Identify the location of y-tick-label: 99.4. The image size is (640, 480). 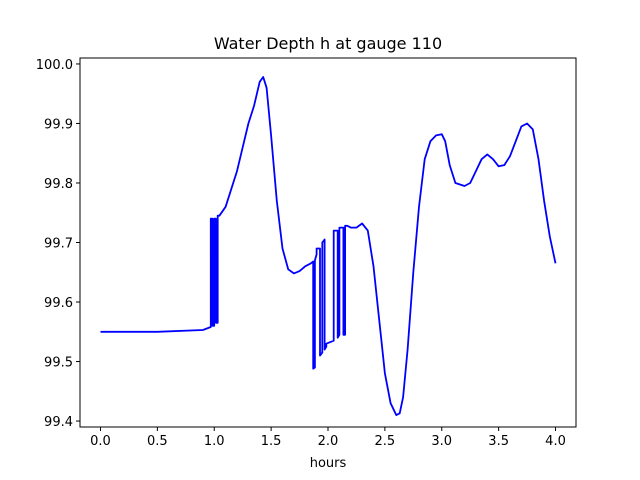
(58, 422).